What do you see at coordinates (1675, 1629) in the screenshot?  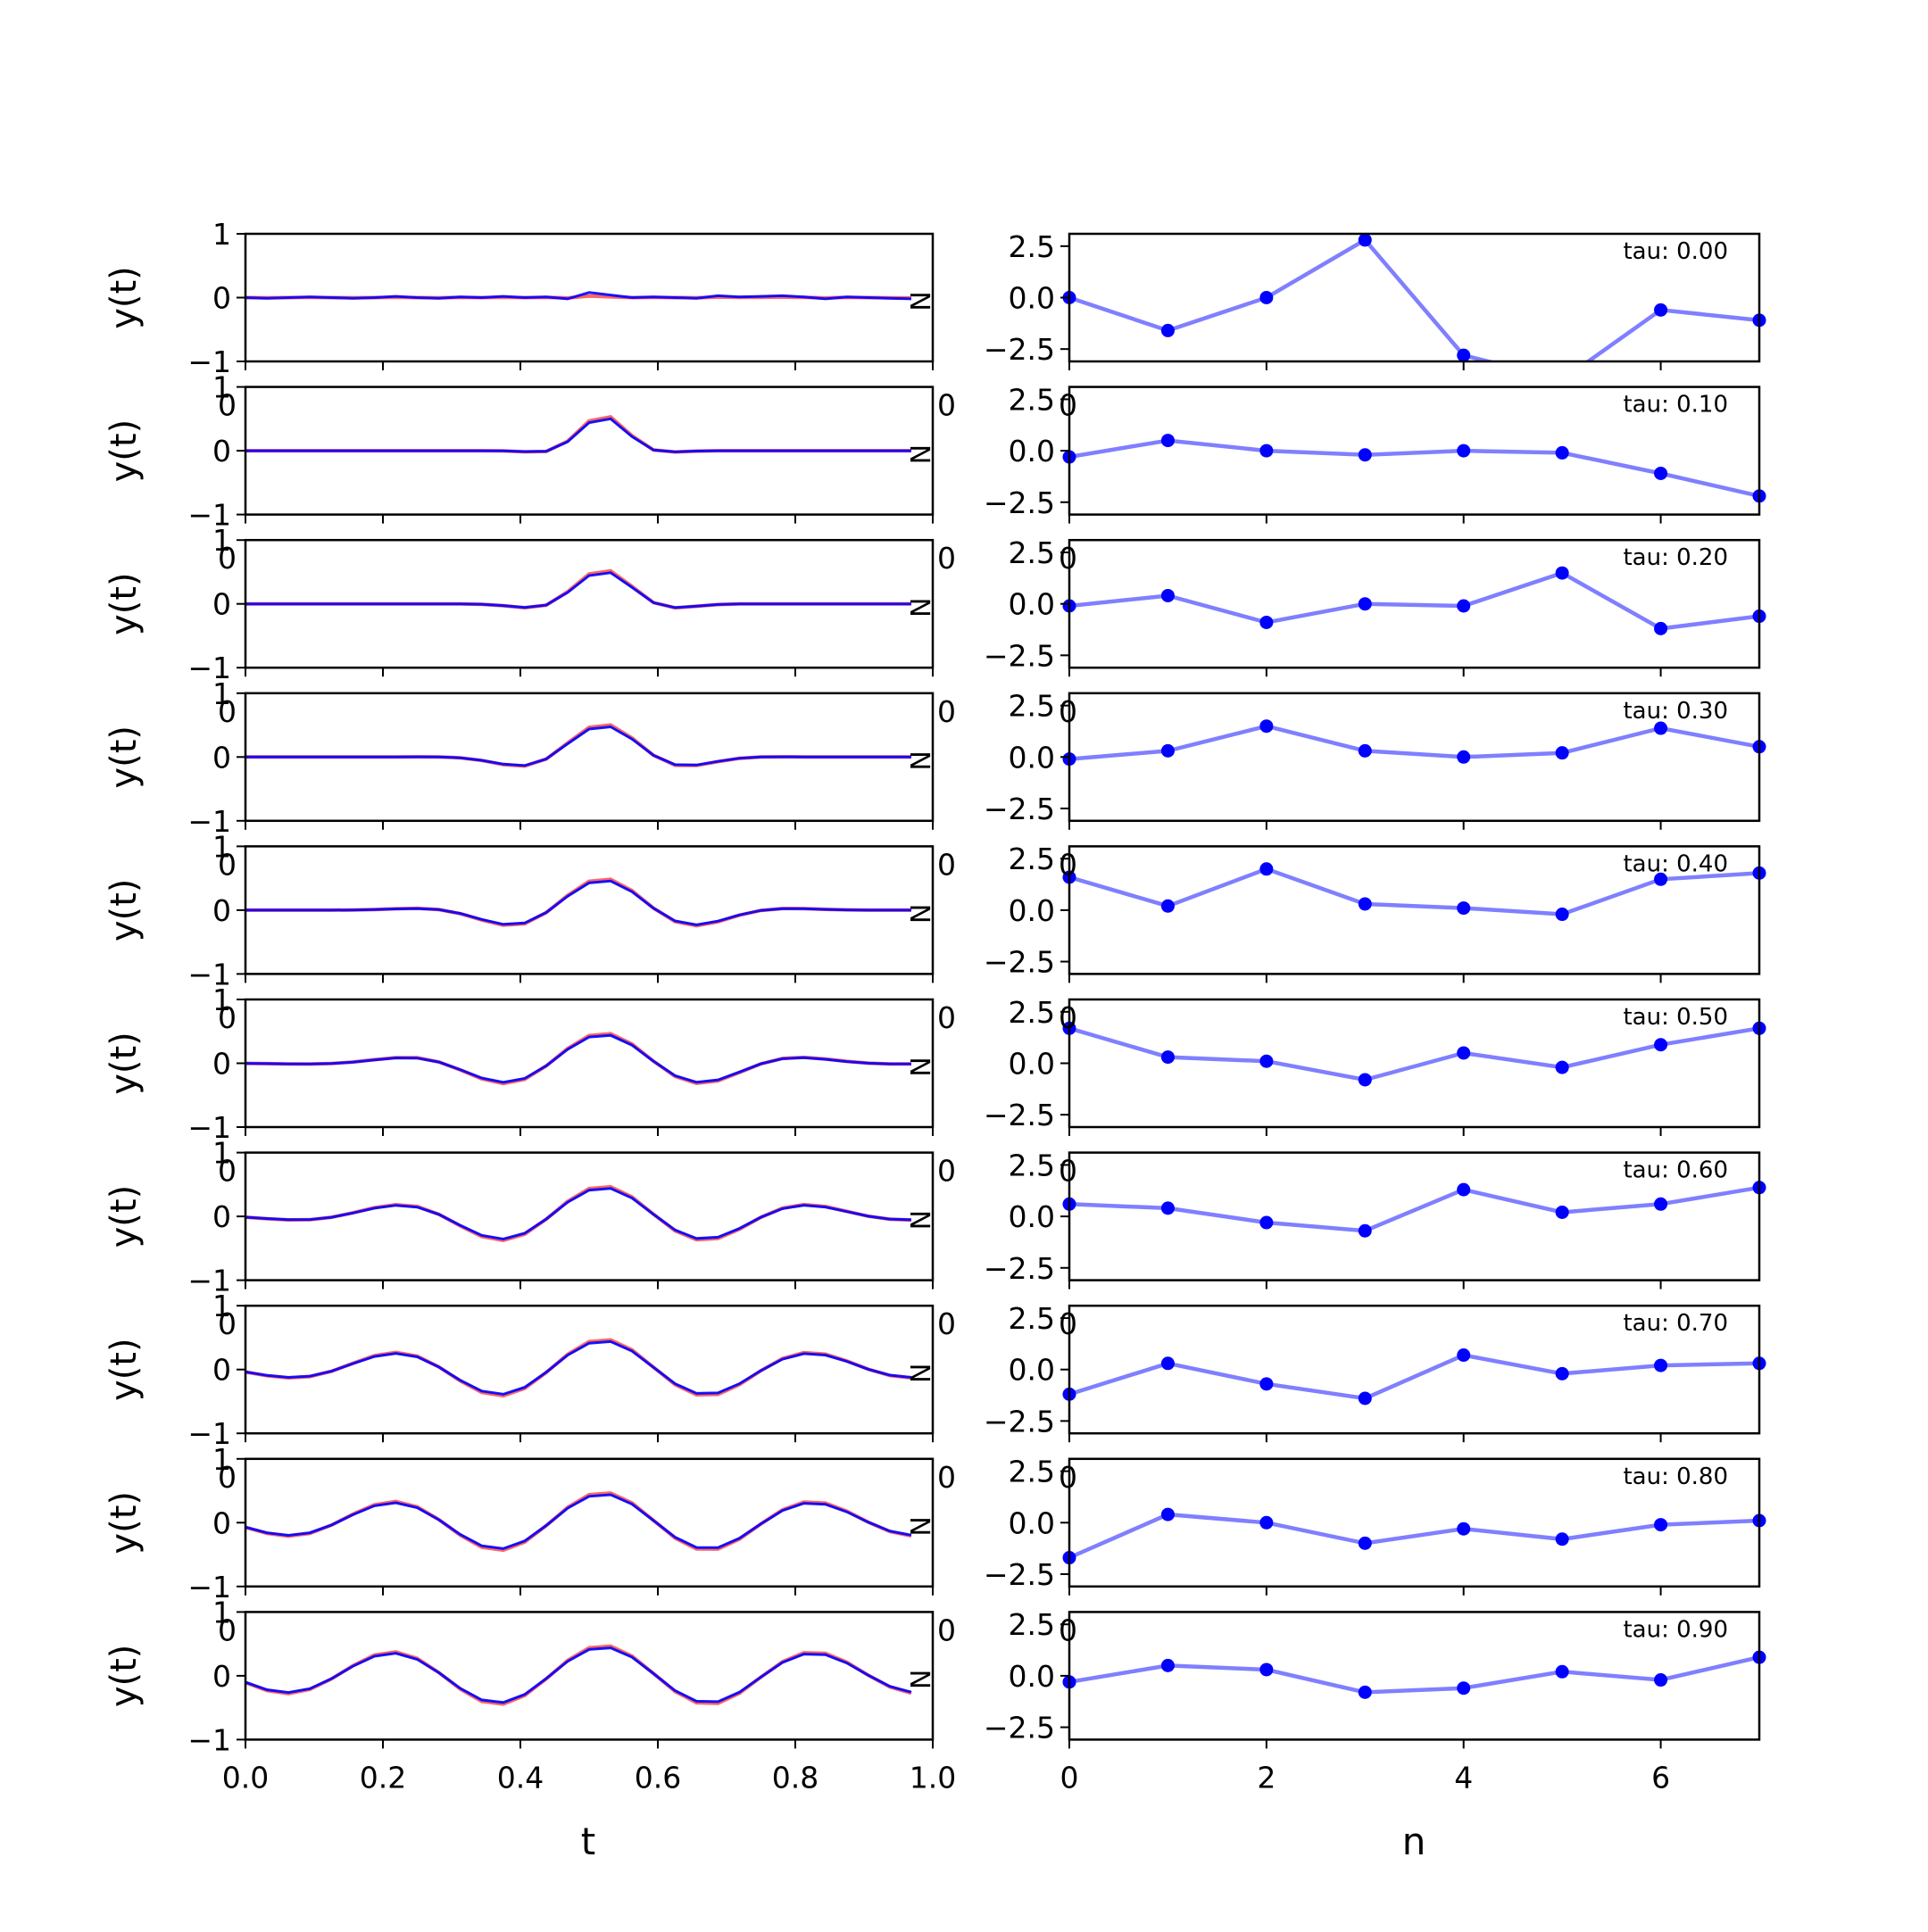 I see `tau-label: tau: 0.90` at bounding box center [1675, 1629].